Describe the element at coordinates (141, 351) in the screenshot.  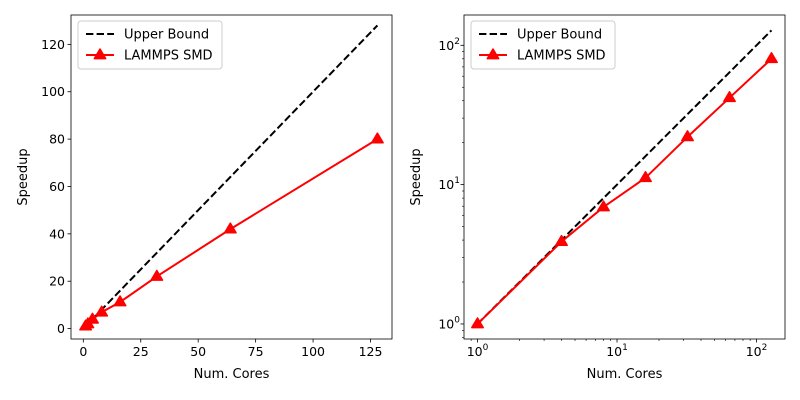
I see `x-tick-label: 25` at that location.